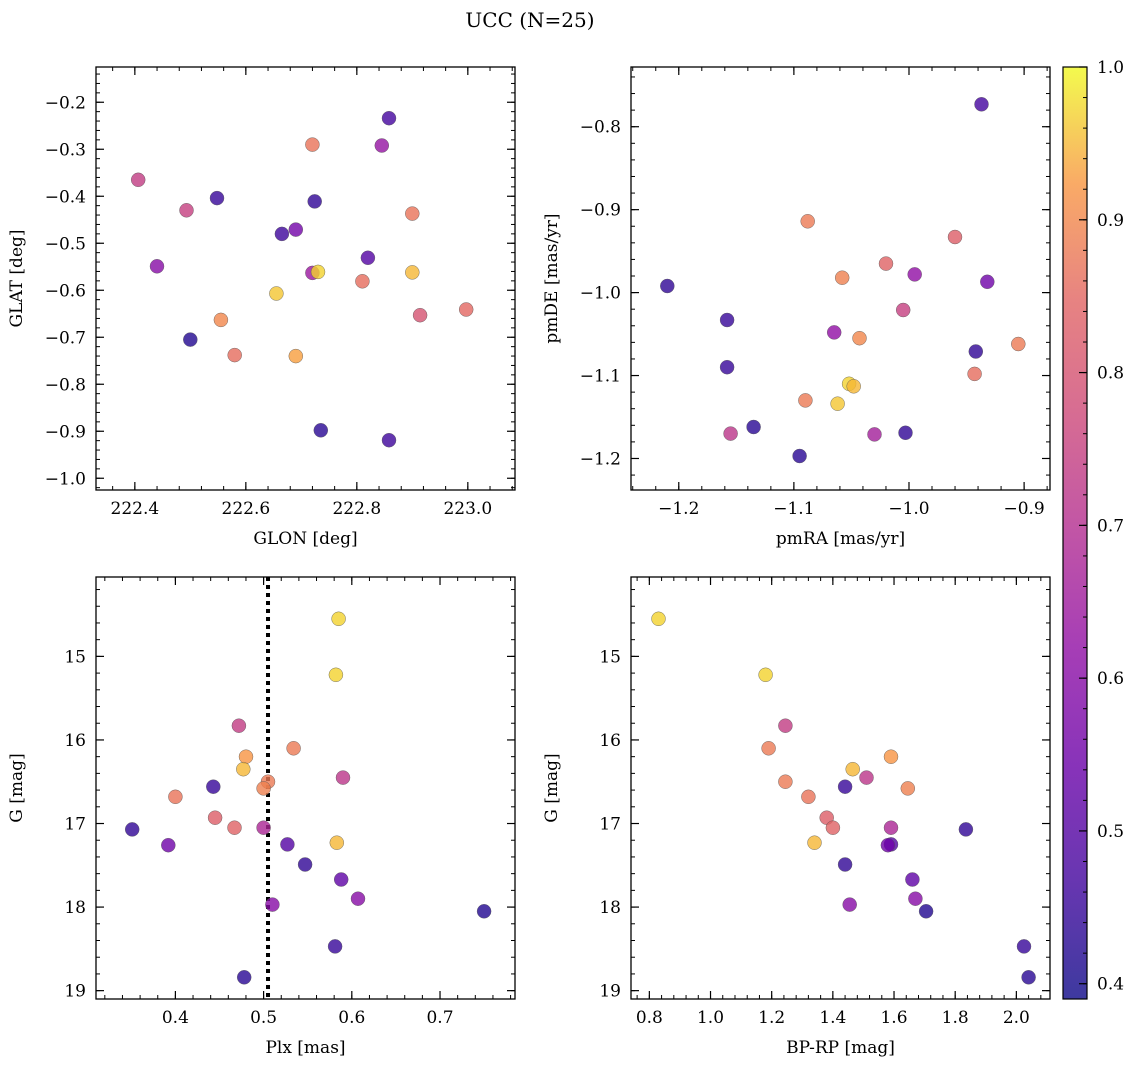 The width and height of the screenshot is (1136, 1067). I want to click on colorbar-gradient, so click(1075, 533).